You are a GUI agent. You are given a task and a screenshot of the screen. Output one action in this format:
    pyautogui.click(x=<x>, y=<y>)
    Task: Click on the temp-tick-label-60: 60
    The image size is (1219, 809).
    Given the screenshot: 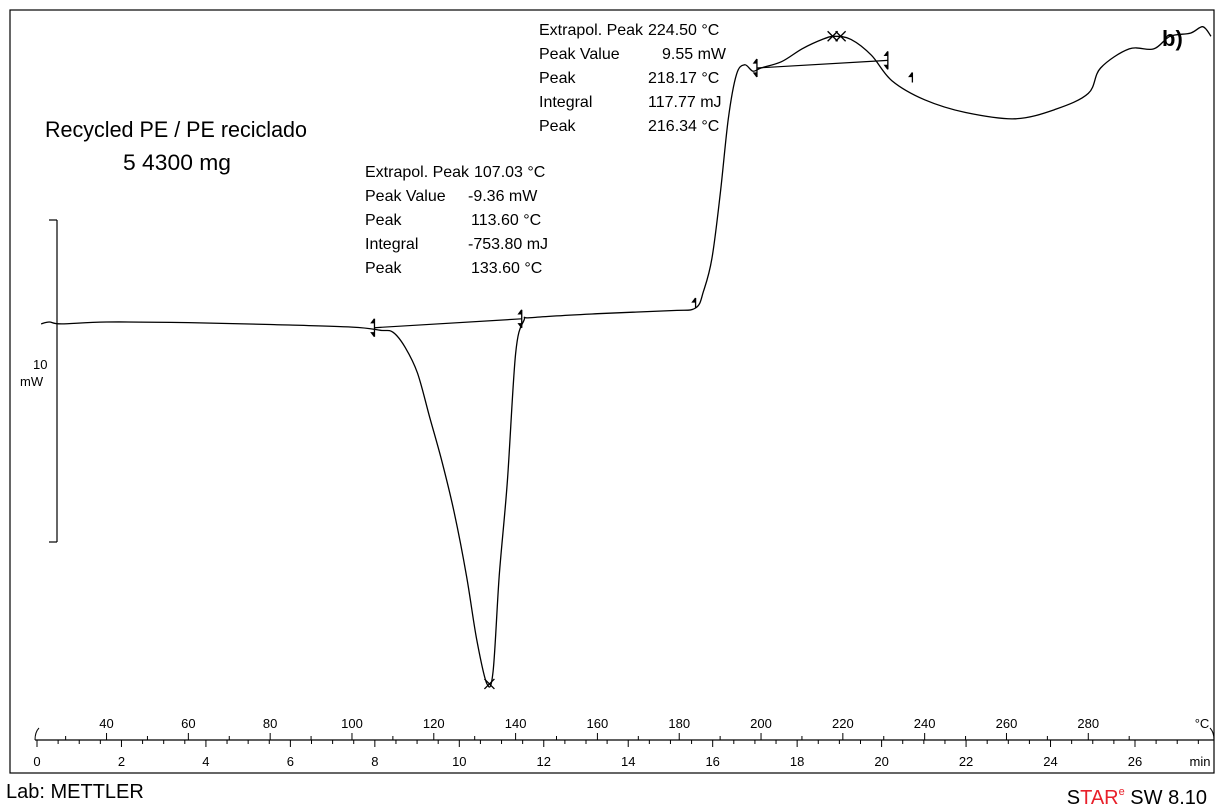 What is the action you would take?
    pyautogui.click(x=188, y=723)
    